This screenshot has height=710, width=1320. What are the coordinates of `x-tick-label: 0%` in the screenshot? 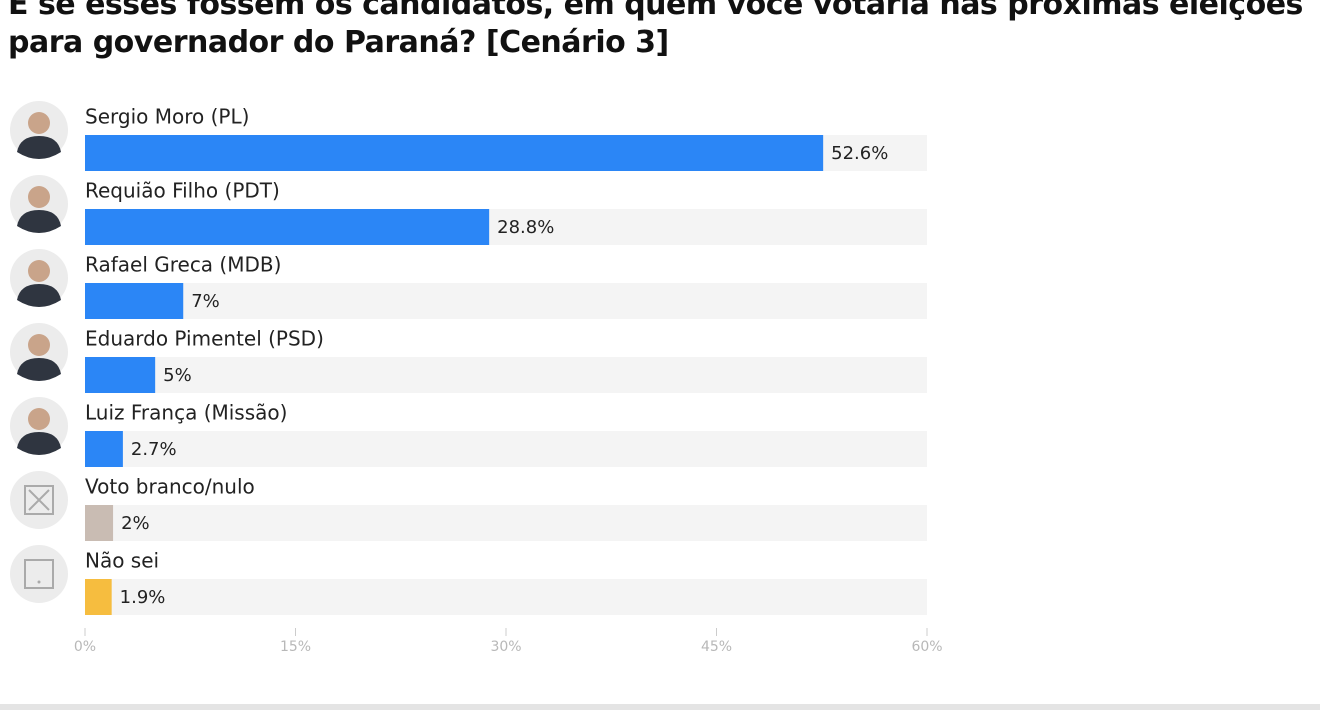 It's located at (85, 647).